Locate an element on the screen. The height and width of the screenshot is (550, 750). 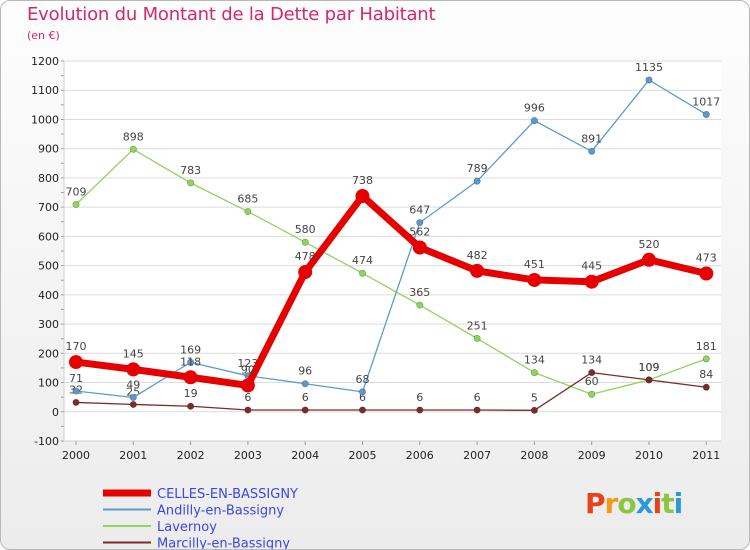
y-tick-label: 1100 is located at coordinates (45, 90).